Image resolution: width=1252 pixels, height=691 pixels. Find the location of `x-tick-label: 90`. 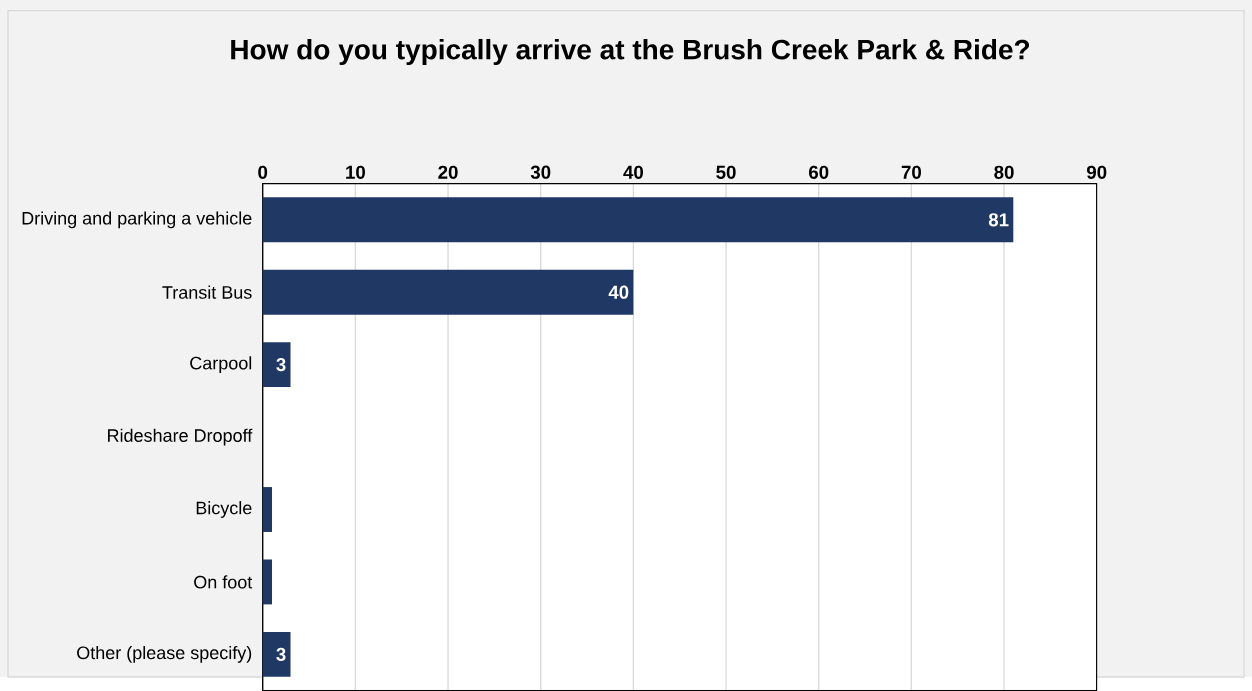

x-tick-label: 90 is located at coordinates (1096, 172).